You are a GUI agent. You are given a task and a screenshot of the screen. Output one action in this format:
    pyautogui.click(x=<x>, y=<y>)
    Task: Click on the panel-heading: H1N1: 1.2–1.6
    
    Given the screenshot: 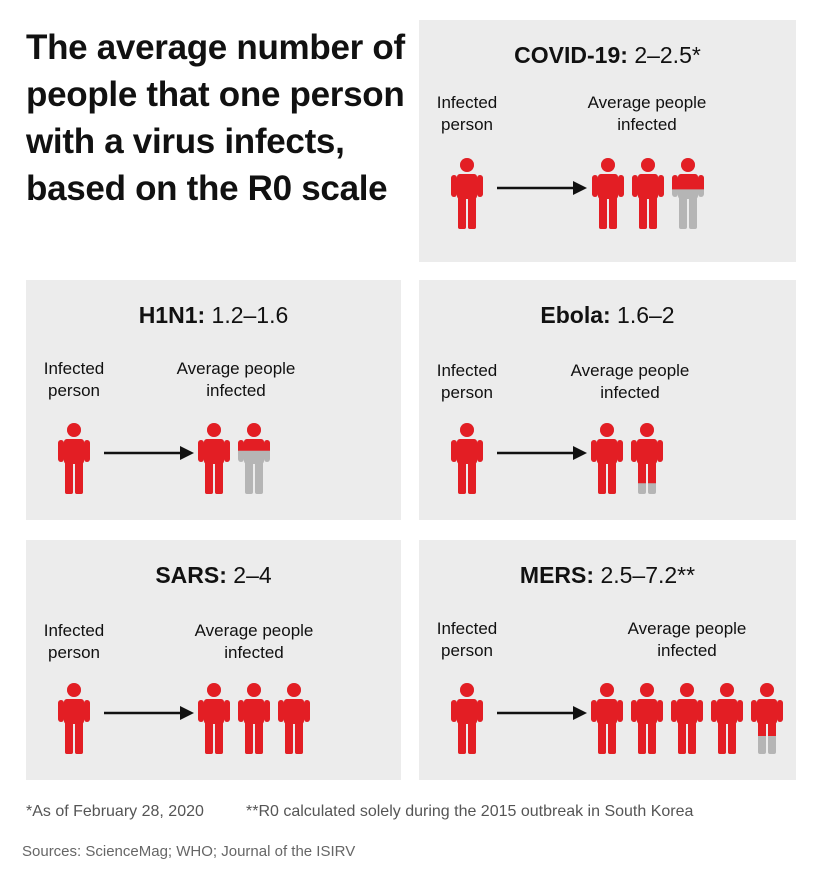 What is the action you would take?
    pyautogui.click(x=213, y=315)
    